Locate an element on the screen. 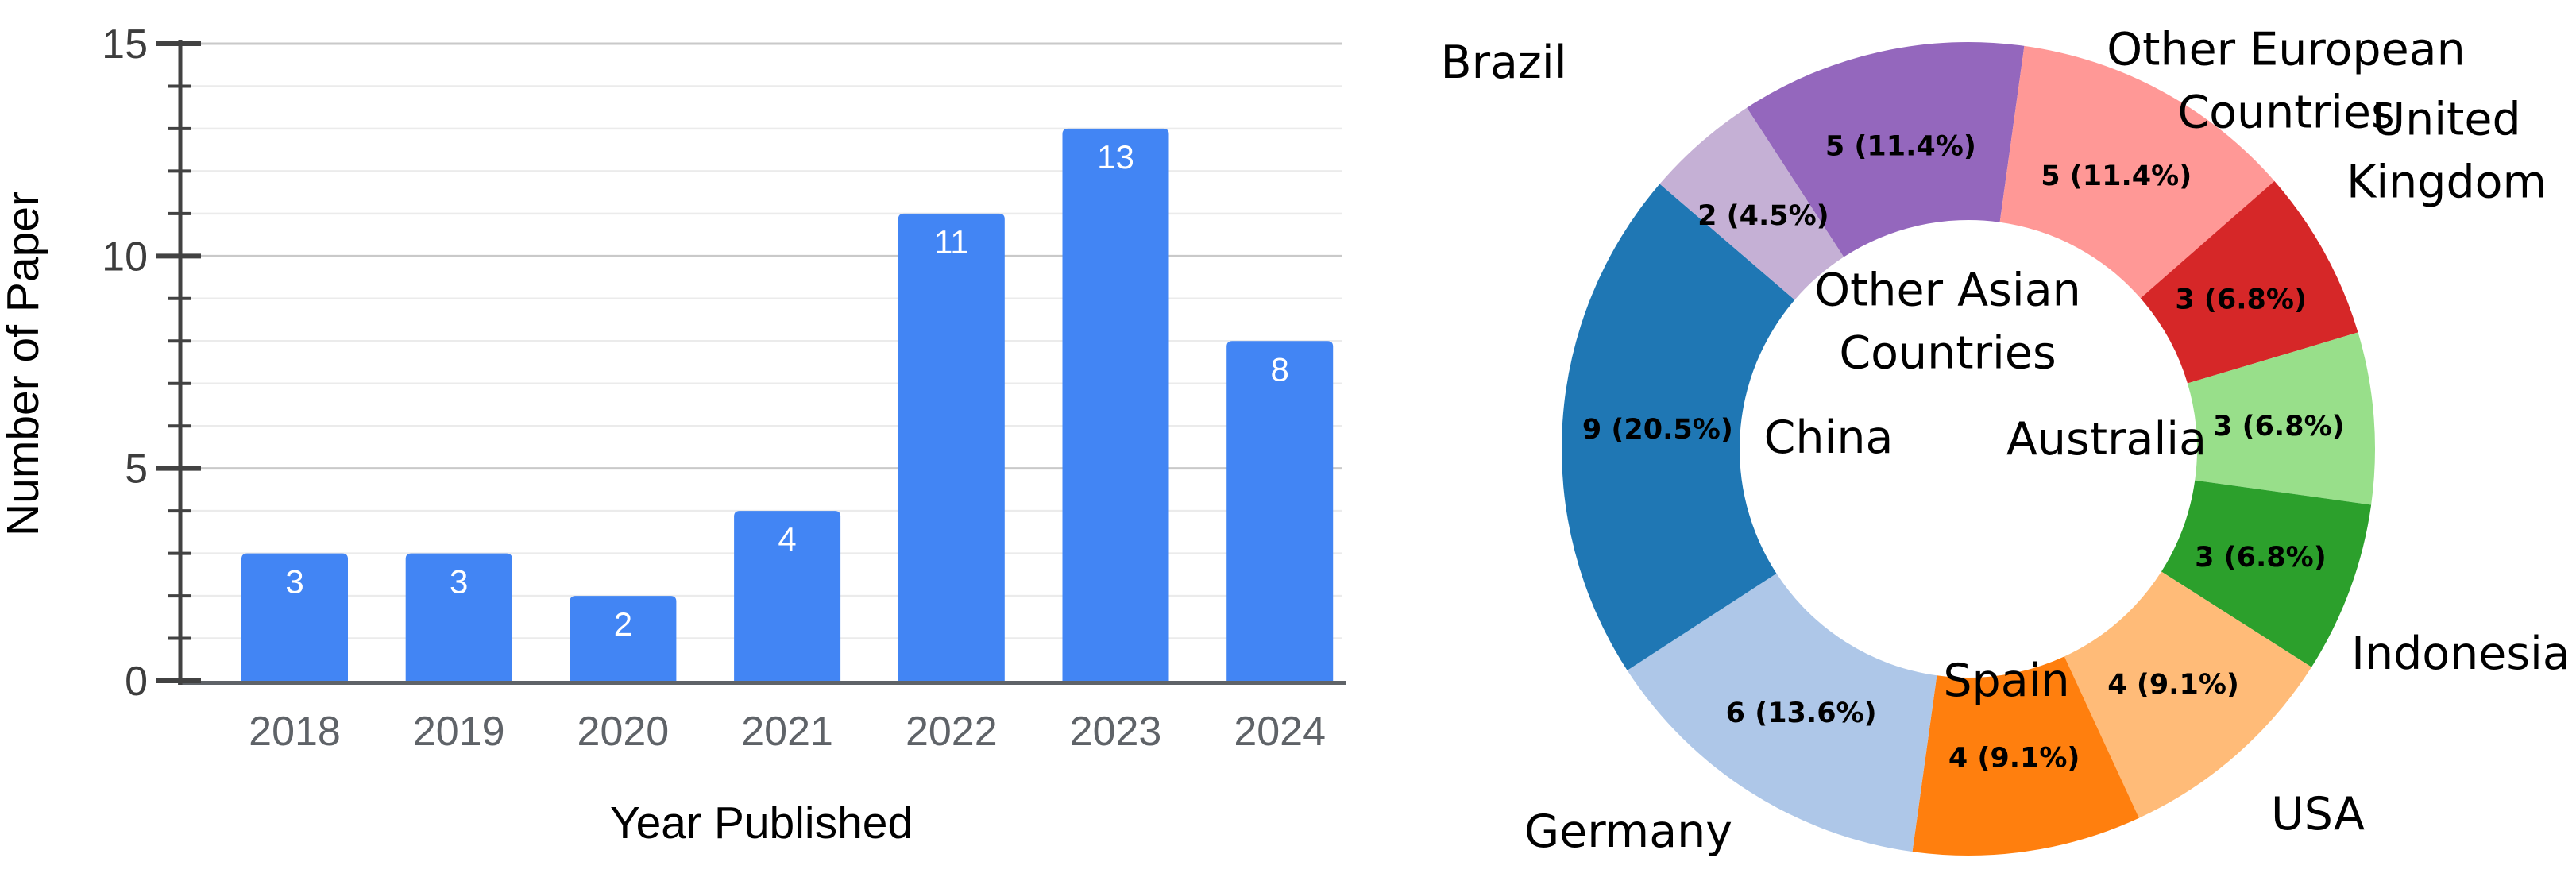  slice-value-label-united-kingdom: 3 (6.8%) is located at coordinates (2241, 299).